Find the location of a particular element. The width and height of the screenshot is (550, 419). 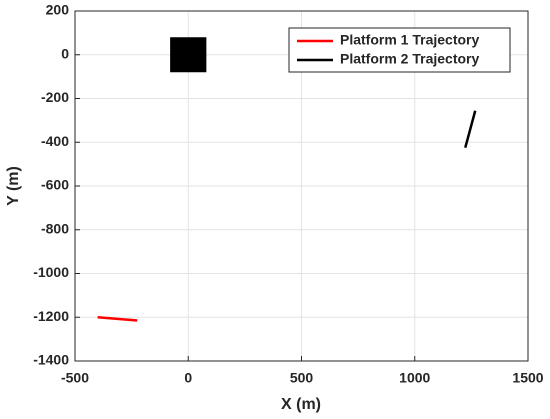

y-tick-label: 0 is located at coordinates (65, 53).